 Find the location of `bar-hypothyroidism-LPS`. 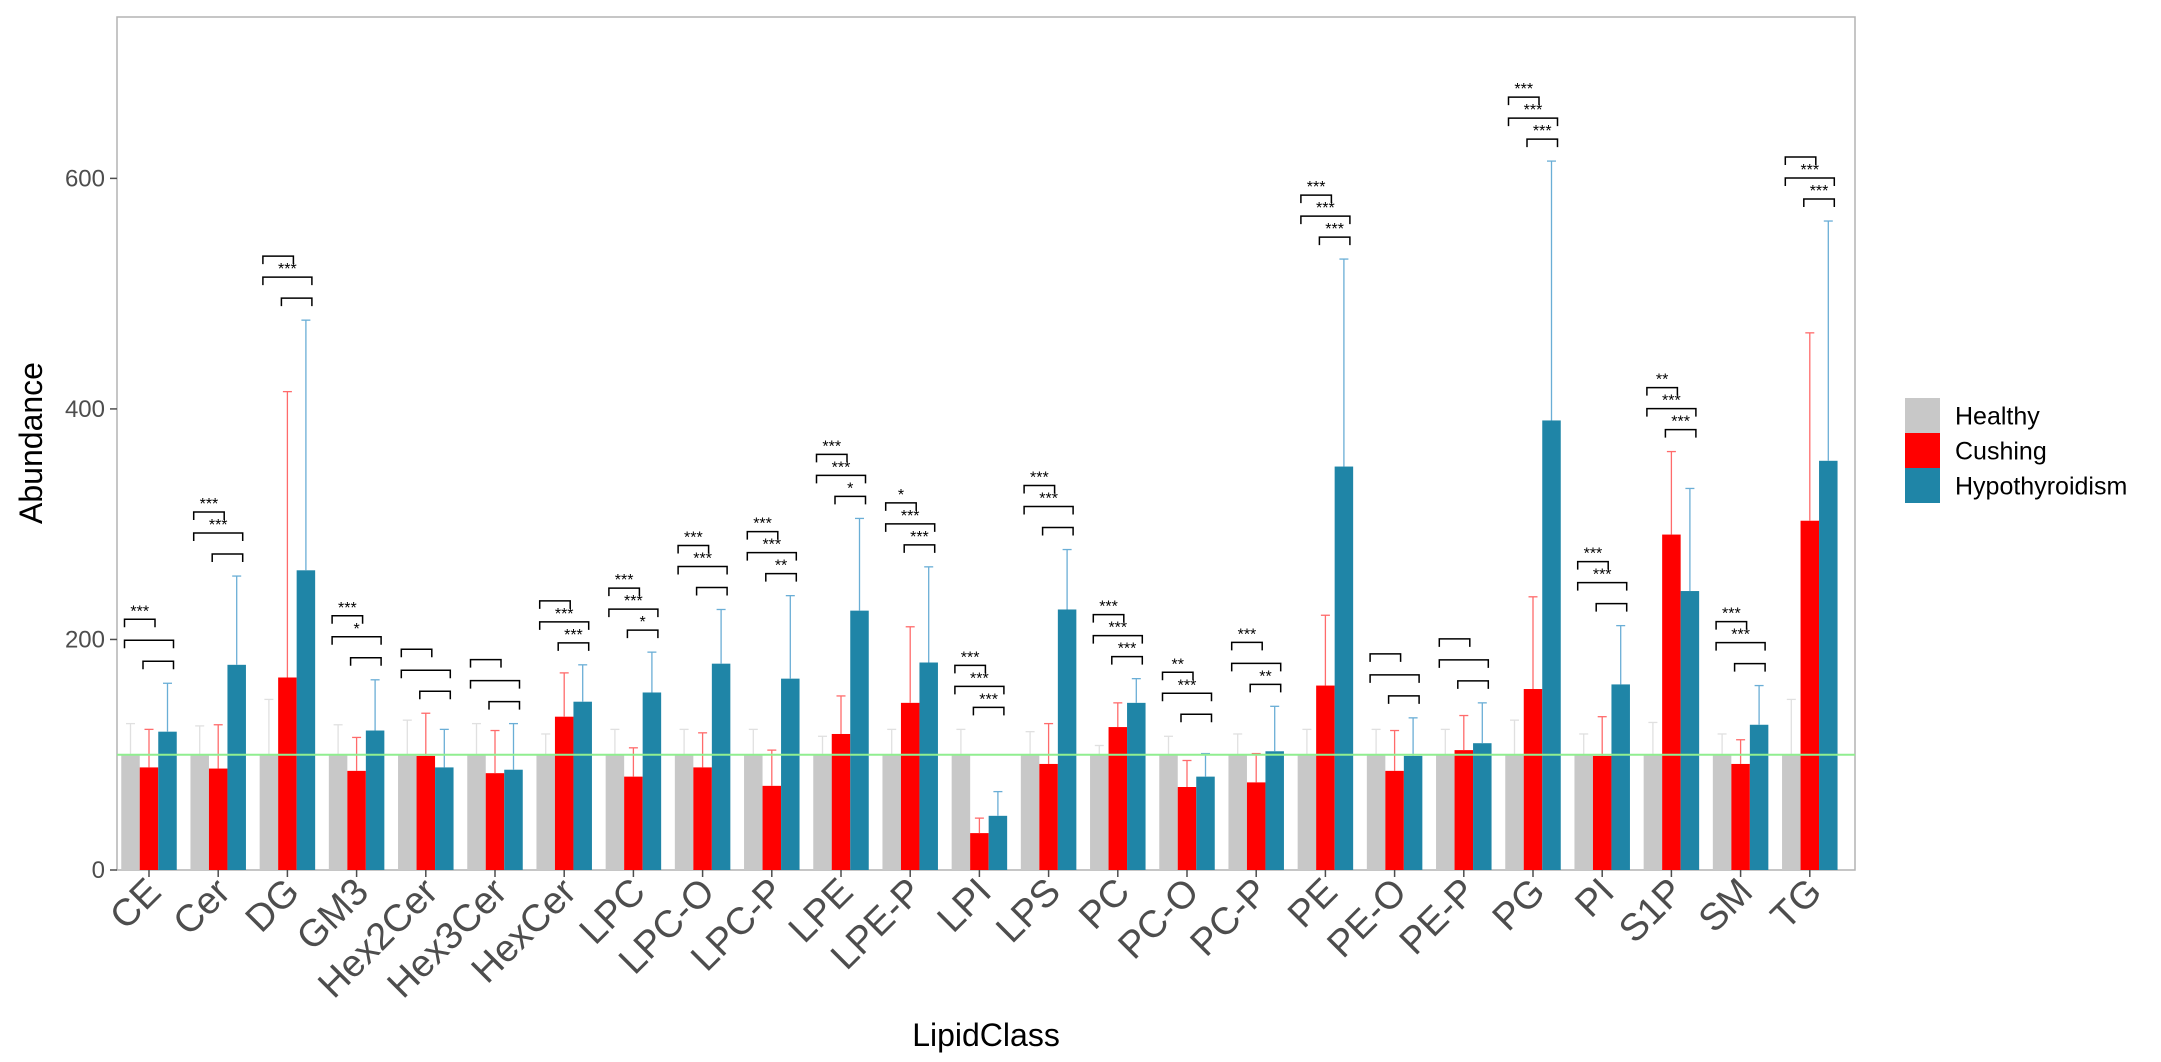

bar-hypothyroidism-LPS is located at coordinates (1067, 739).